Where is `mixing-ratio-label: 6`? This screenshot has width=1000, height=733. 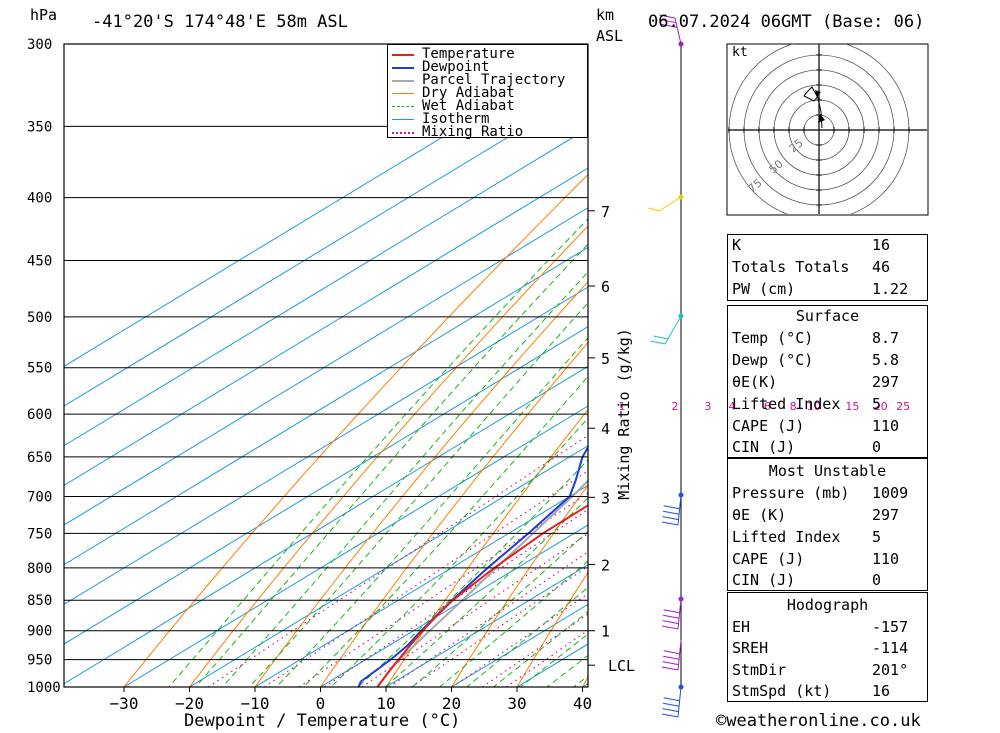 mixing-ratio-label: 6 is located at coordinates (767, 406).